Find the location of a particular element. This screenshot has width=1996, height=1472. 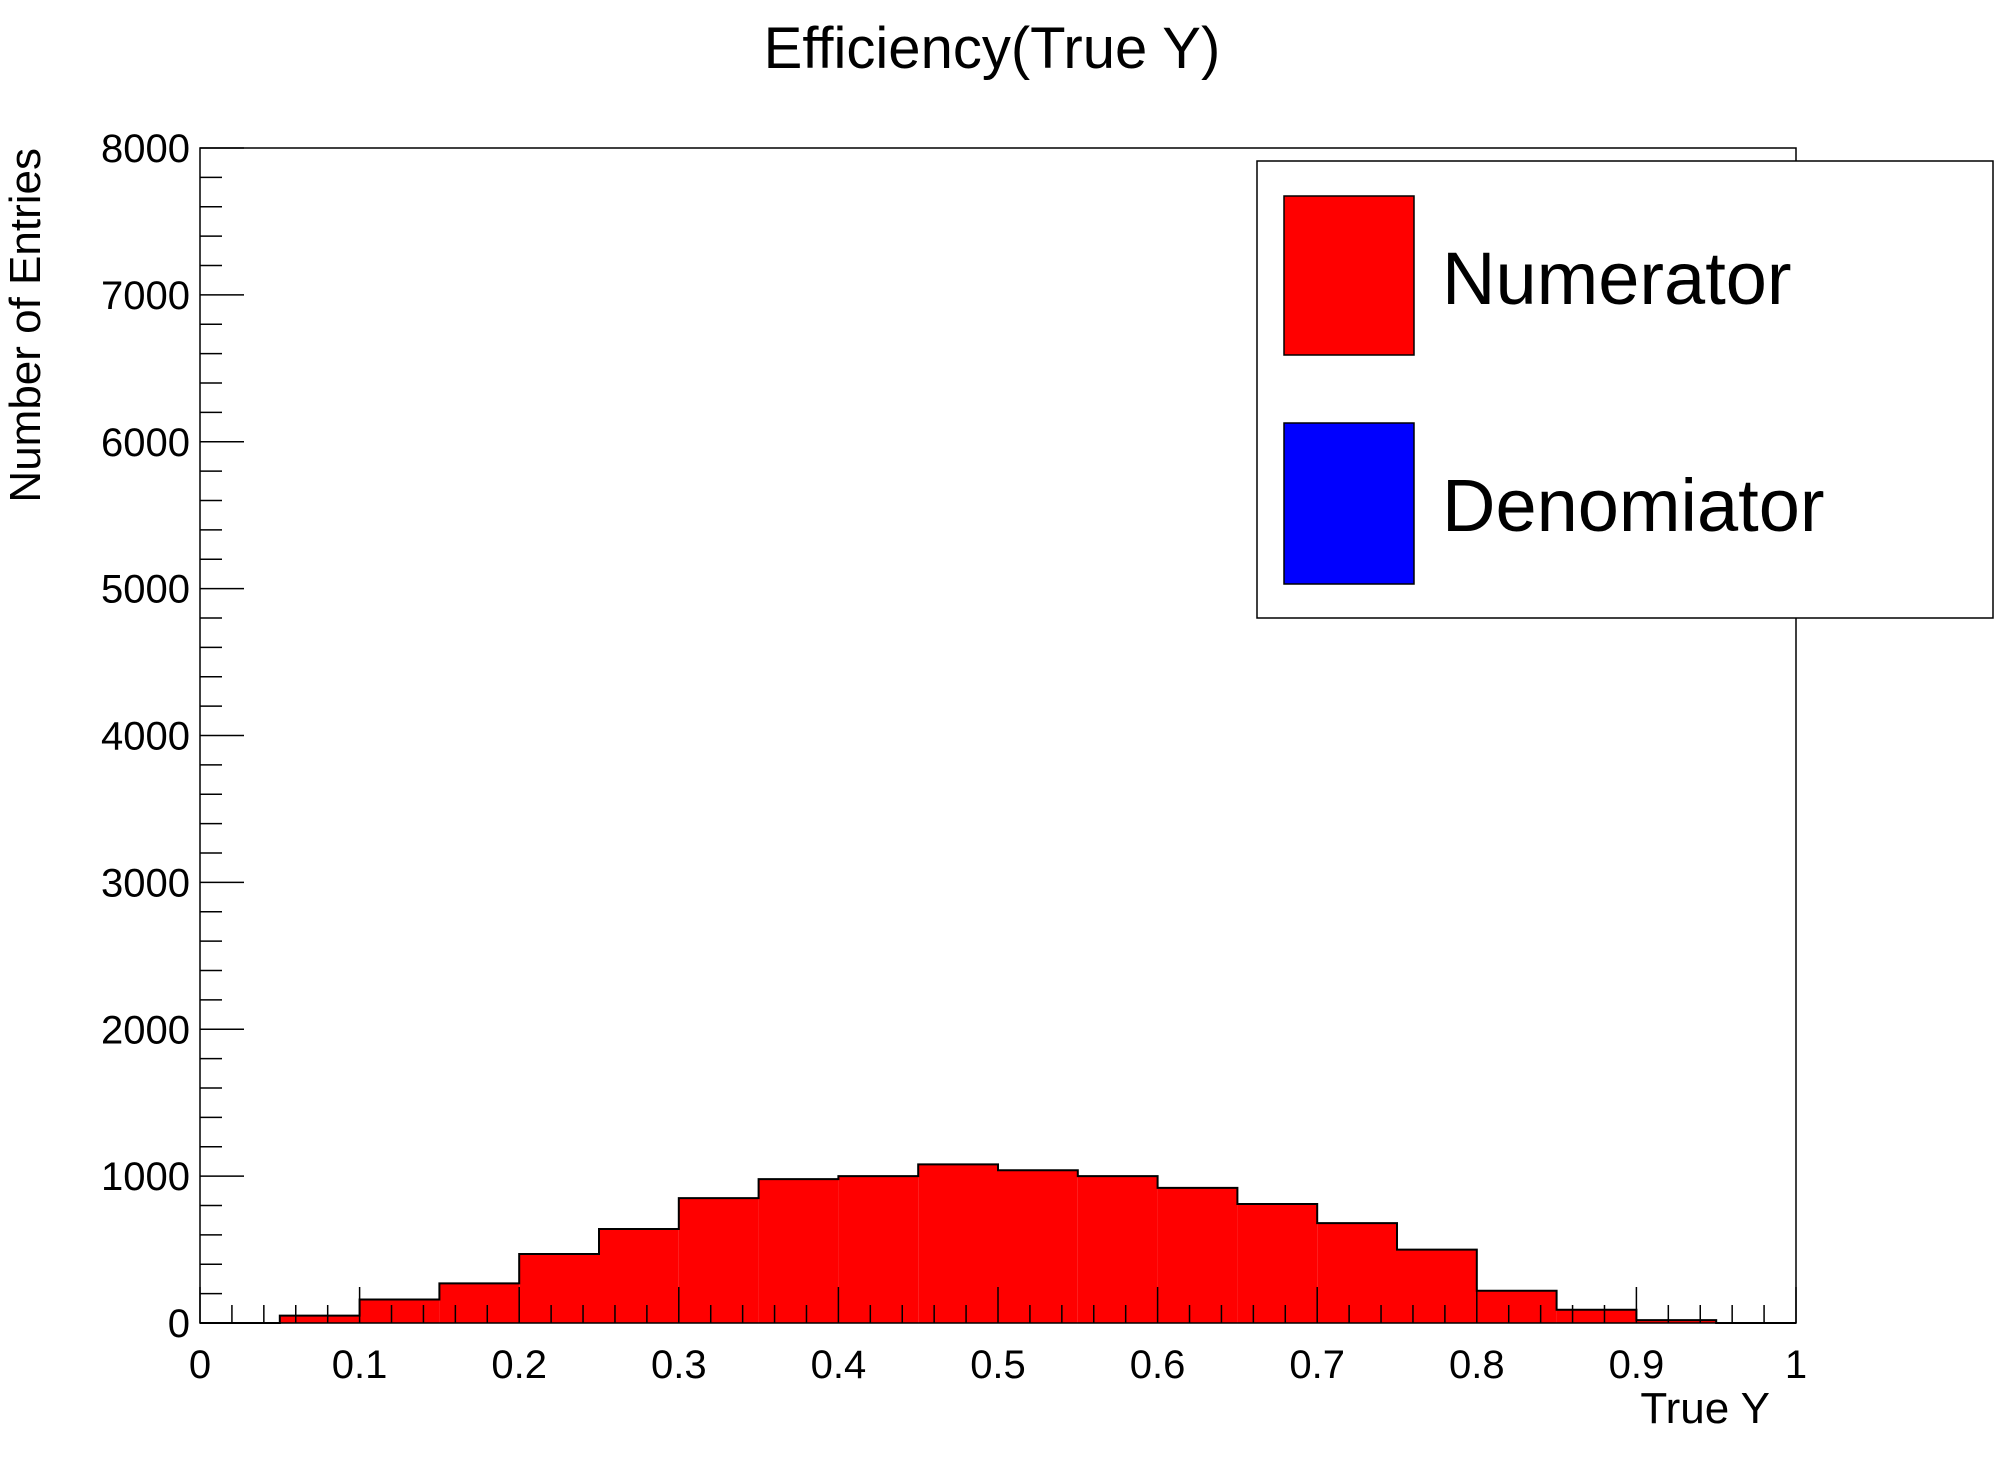

x-tick-label: 0.6 is located at coordinates (1158, 1365).